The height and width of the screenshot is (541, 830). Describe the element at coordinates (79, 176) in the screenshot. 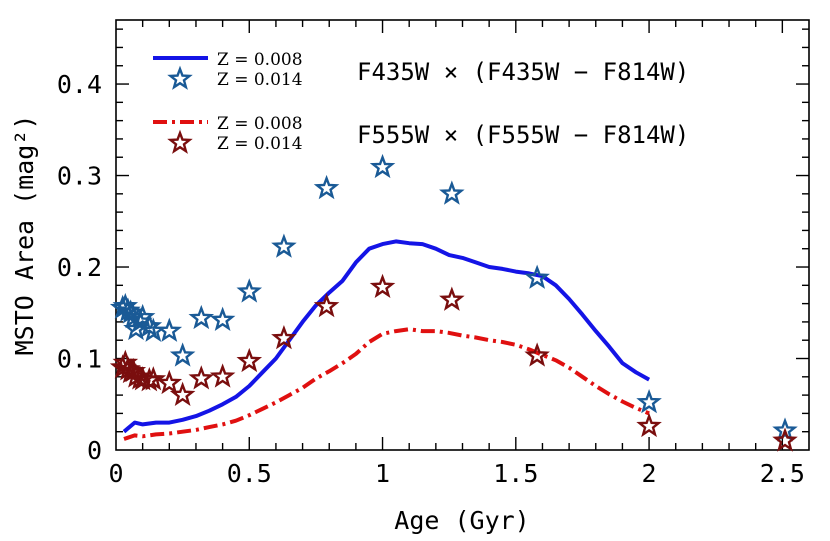

I see `y-tick-label: 0.3` at that location.